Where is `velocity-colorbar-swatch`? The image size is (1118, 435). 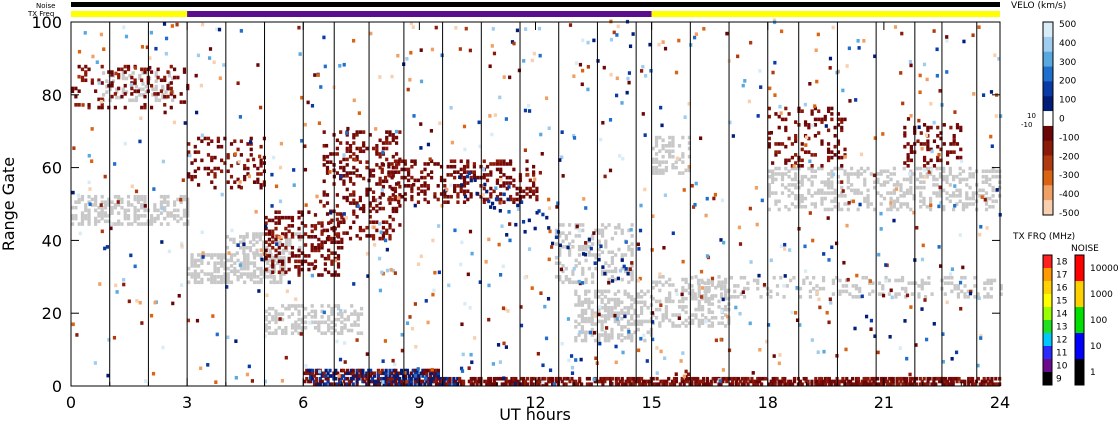
velocity-colorbar-swatch is located at coordinates (1048, 208).